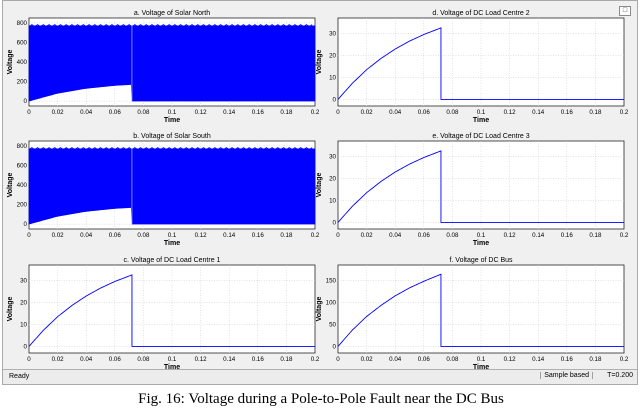 The image size is (642, 415). What do you see at coordinates (22, 42) in the screenshot?
I see `y-tick-label: 600` at bounding box center [22, 42].